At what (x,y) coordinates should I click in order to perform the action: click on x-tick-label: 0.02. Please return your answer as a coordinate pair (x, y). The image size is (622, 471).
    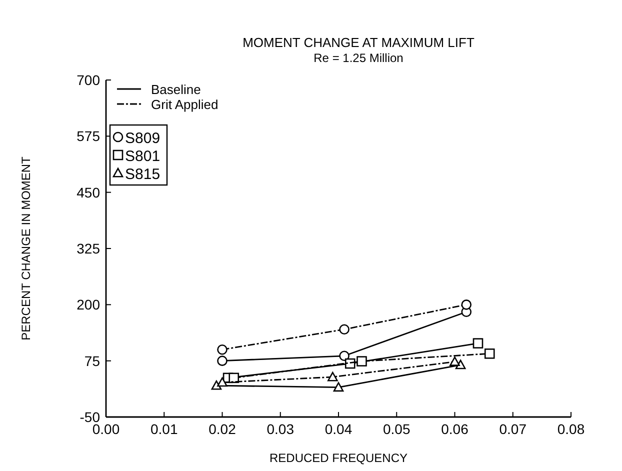
    Looking at the image, I should click on (222, 429).